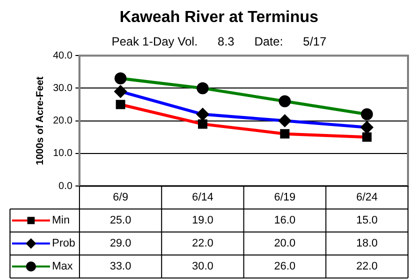 This screenshot has height=280, width=420. I want to click on y-tick-label: 20.0, so click(62, 121).